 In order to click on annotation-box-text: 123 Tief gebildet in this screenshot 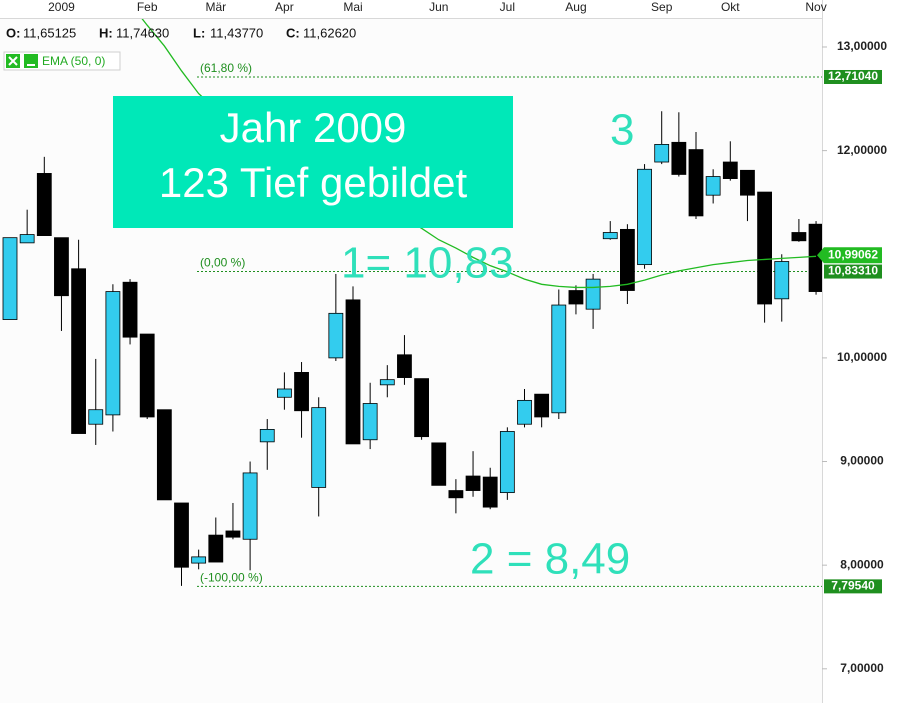, I will do `click(313, 182)`.